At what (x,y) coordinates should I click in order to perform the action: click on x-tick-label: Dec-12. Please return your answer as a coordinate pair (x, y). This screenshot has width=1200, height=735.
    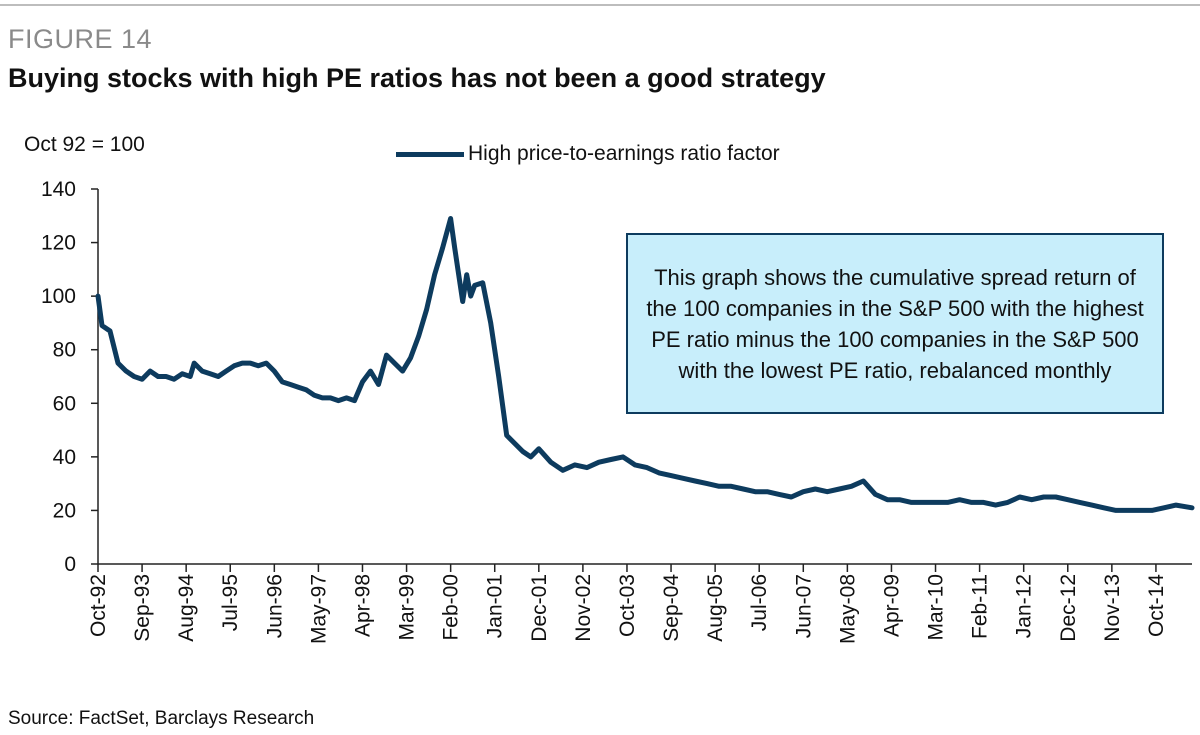
    Looking at the image, I should click on (1068, 608).